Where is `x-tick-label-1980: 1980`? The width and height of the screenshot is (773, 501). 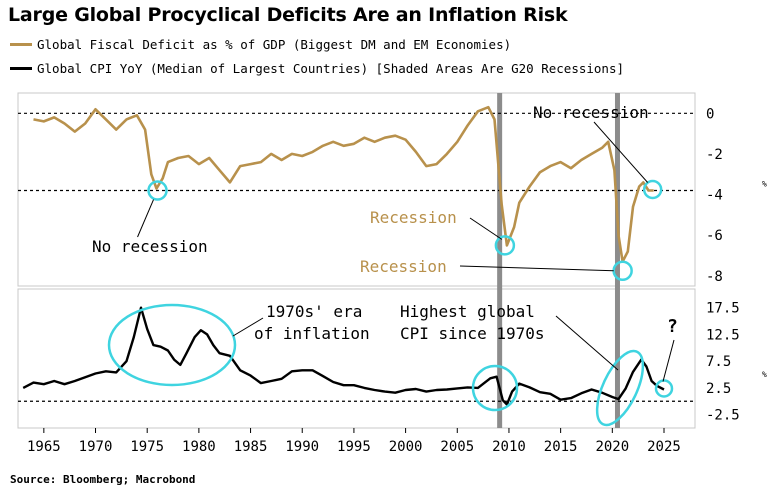 x-tick-label-1980: 1980 is located at coordinates (199, 447).